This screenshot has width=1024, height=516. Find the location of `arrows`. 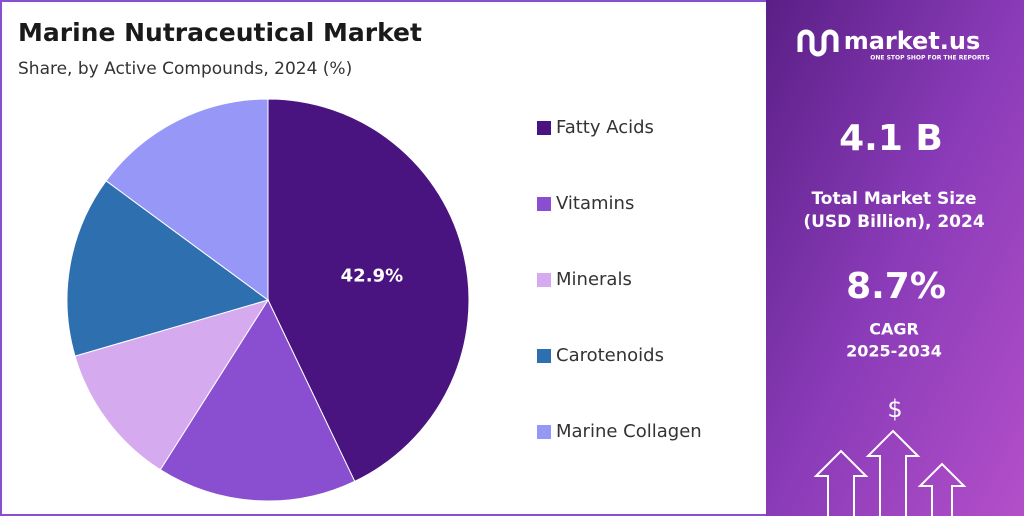

arrows is located at coordinates (890, 472).